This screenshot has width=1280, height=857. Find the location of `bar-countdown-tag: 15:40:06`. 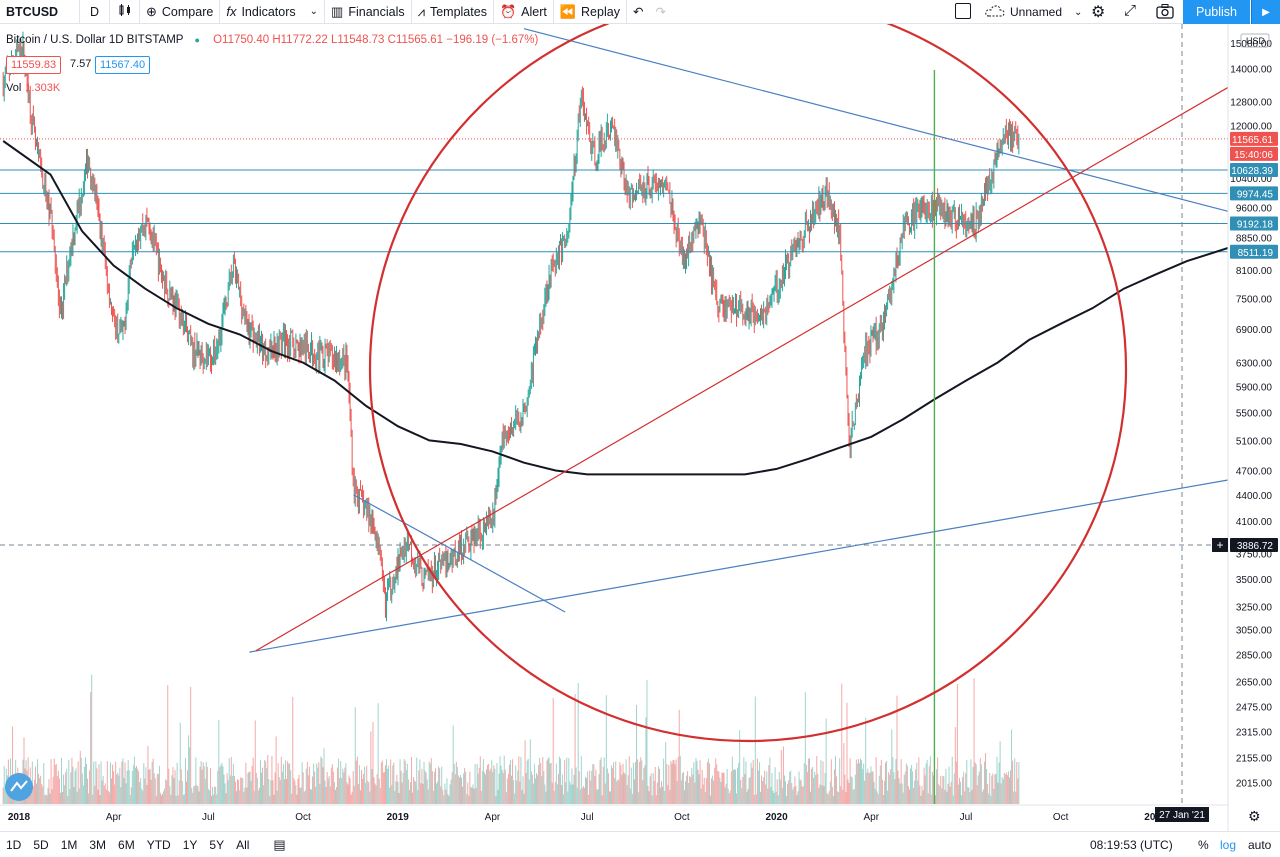

bar-countdown-tag: 15:40:06 is located at coordinates (1253, 155).